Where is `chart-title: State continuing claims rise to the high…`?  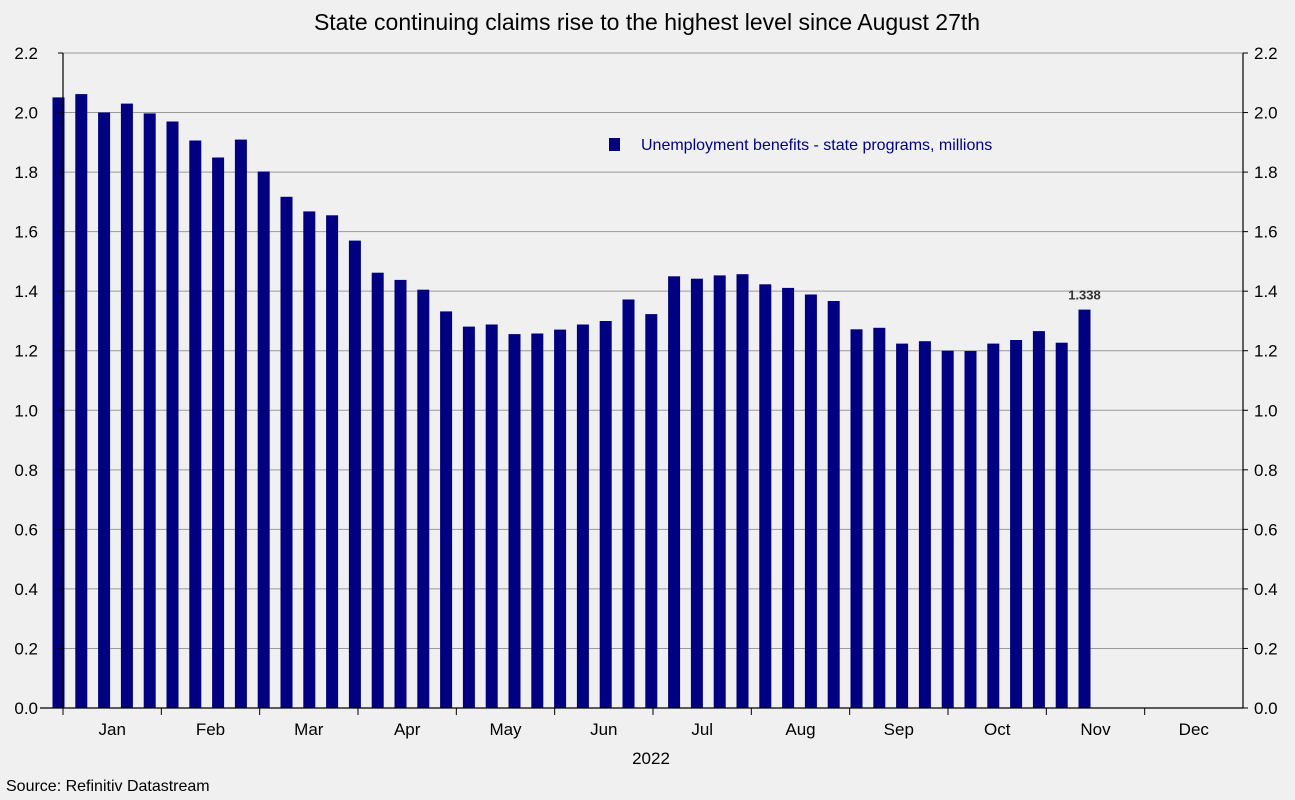 chart-title: State continuing claims rise to the high… is located at coordinates (647, 22).